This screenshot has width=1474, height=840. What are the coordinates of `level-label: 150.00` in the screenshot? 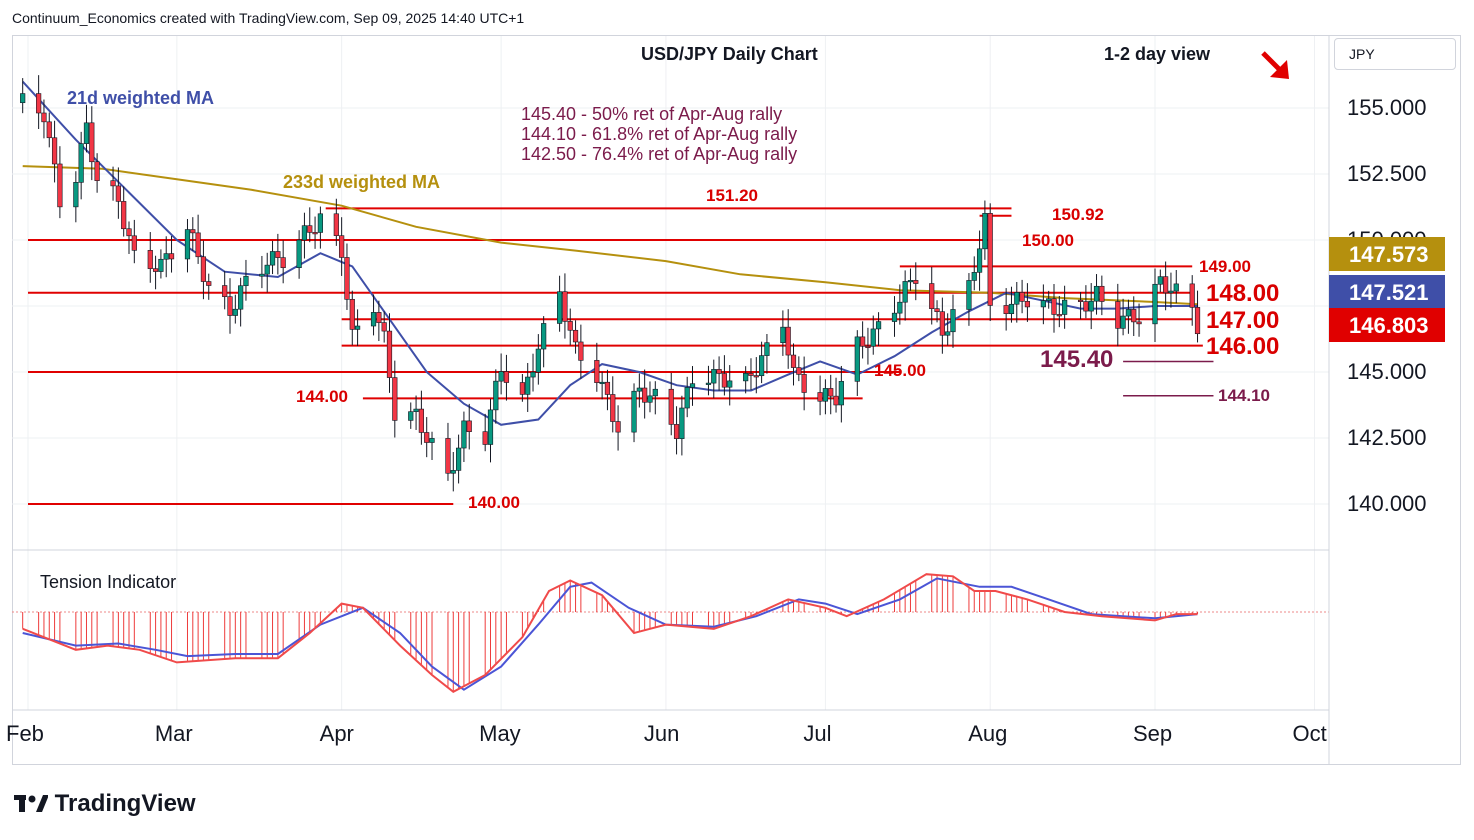 It's located at (1048, 240).